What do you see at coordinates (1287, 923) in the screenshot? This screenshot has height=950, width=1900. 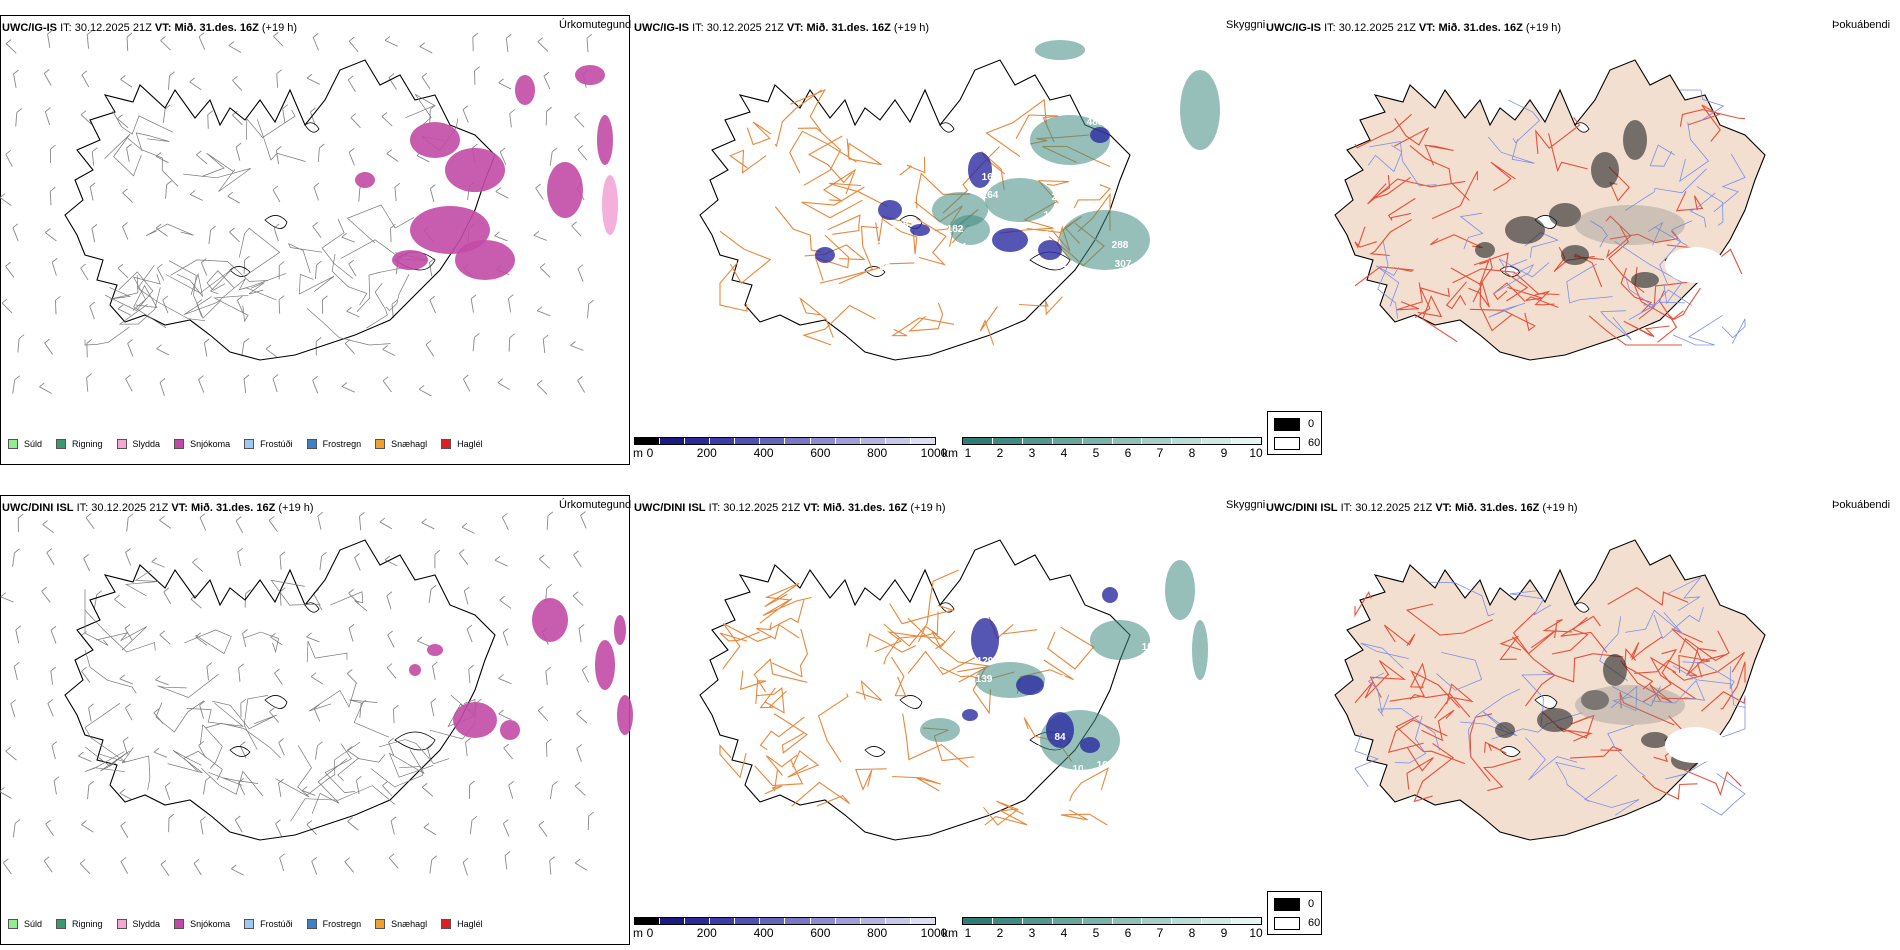 I see `fog-key-white-swatch` at bounding box center [1287, 923].